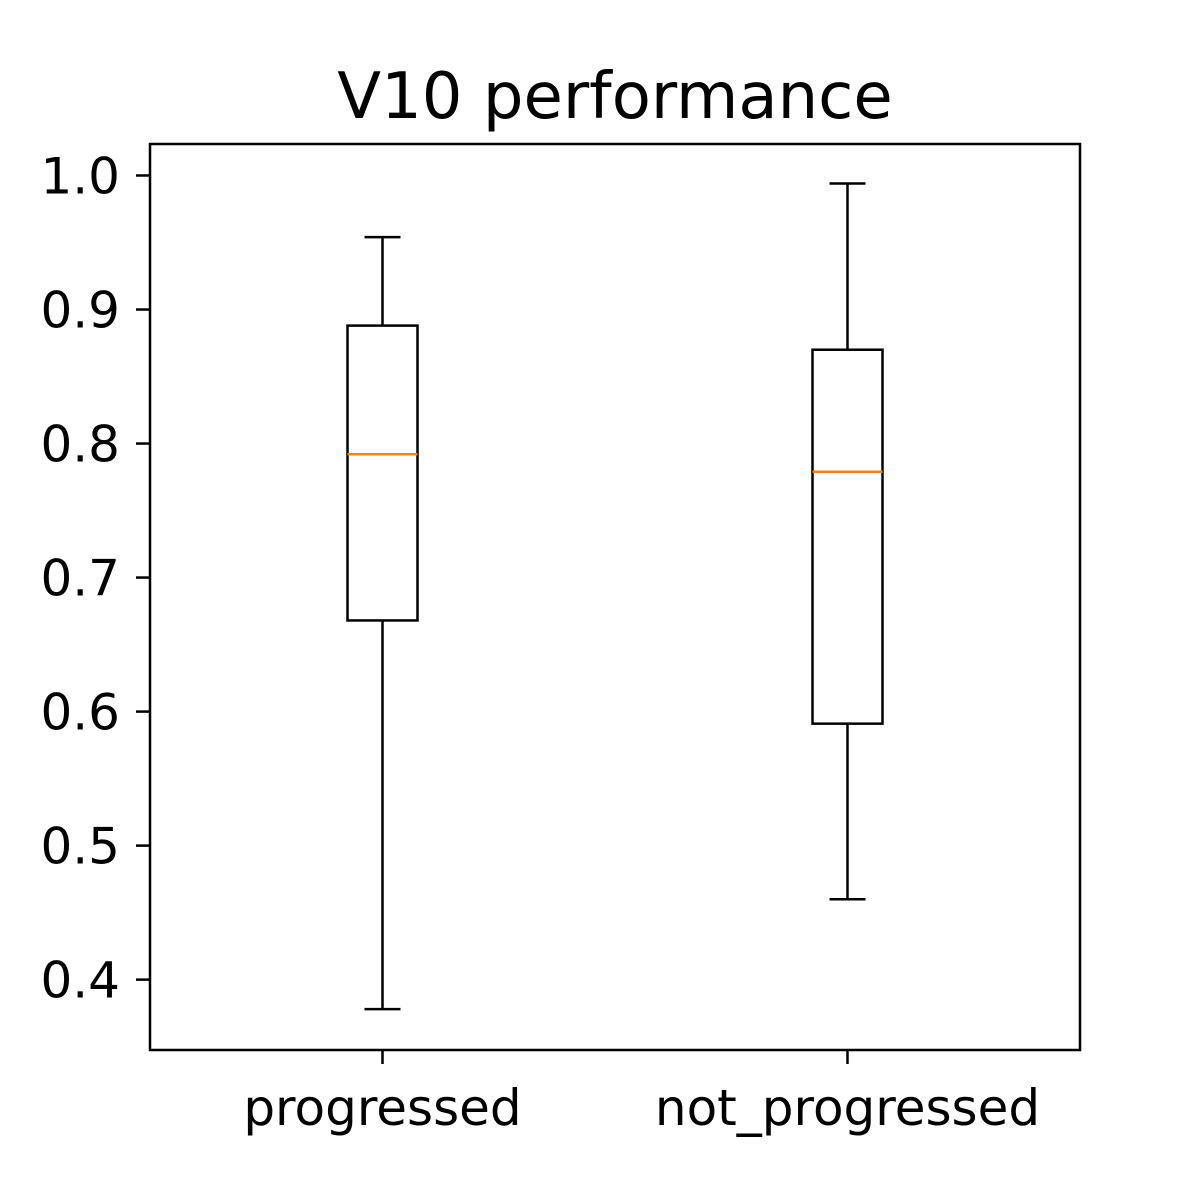 The width and height of the screenshot is (1200, 1200). What do you see at coordinates (641, 1093) in the screenshot?
I see `x-axis: progressed not_progressed` at bounding box center [641, 1093].